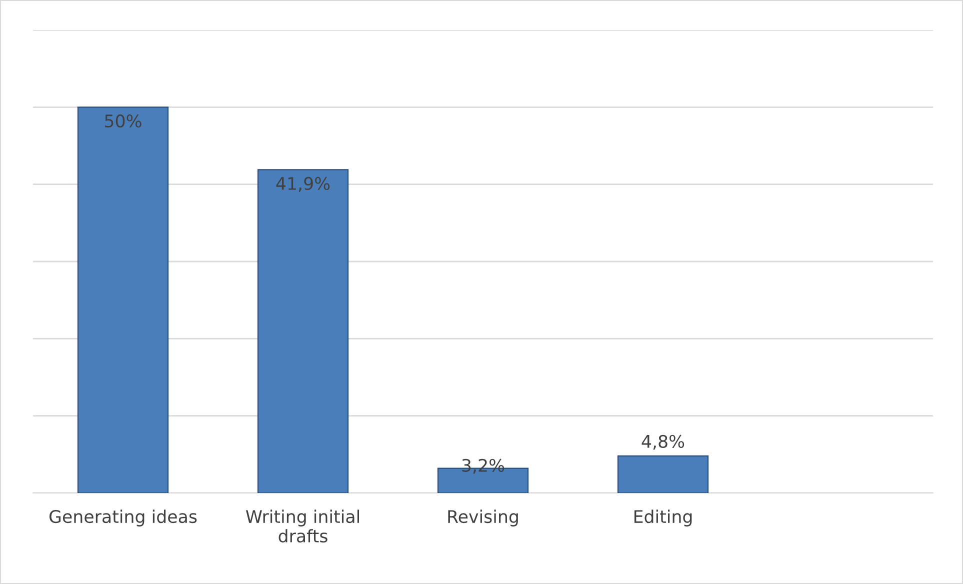  What do you see at coordinates (483, 518) in the screenshot?
I see `x-tick-label: Revising` at bounding box center [483, 518].